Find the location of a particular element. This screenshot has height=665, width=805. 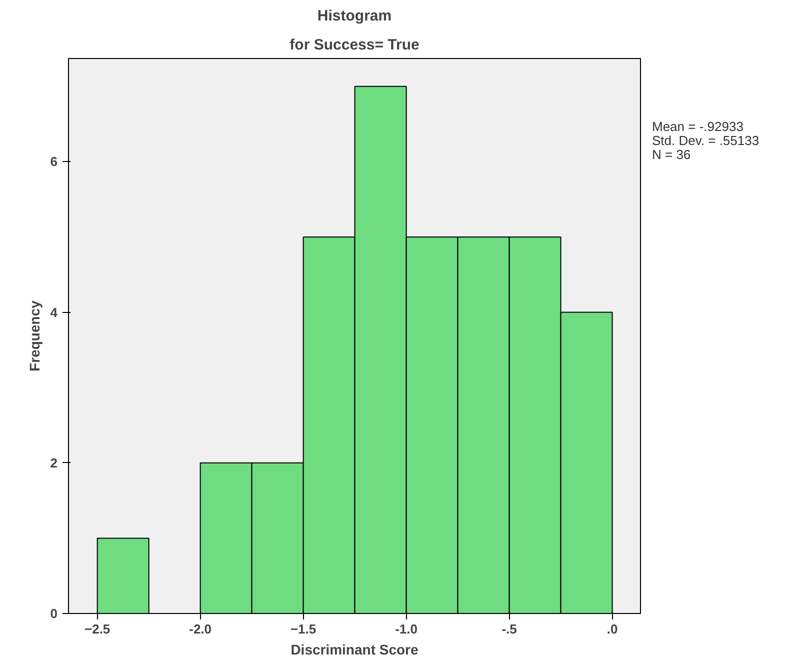

text: Std. Dev. = .55133 is located at coordinates (706, 140).